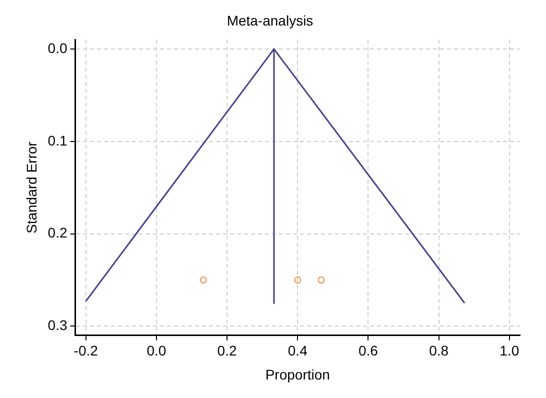 The width and height of the screenshot is (546, 398). I want to click on x-tick-label: 0.6, so click(368, 350).